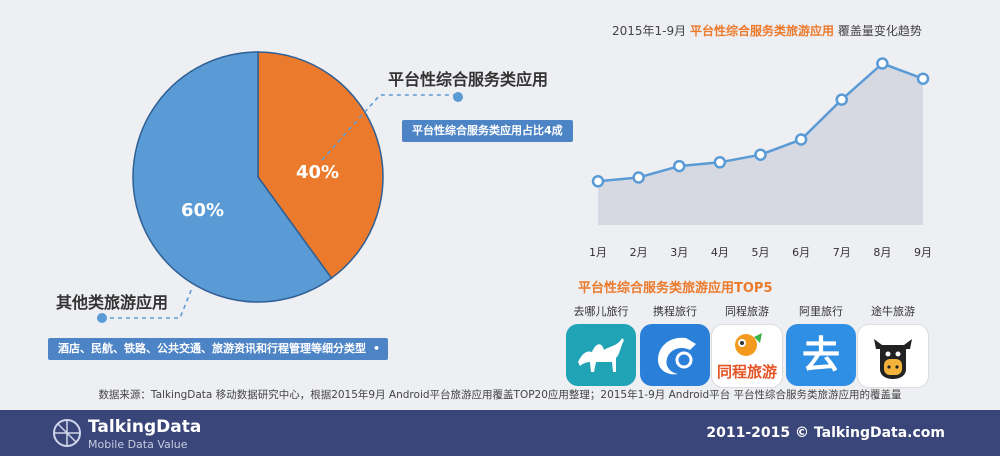 The height and width of the screenshot is (456, 1000). Describe the element at coordinates (487, 131) in the screenshot. I see `callout-platform-tag: 平台性综合服务类应用占比4成` at that location.